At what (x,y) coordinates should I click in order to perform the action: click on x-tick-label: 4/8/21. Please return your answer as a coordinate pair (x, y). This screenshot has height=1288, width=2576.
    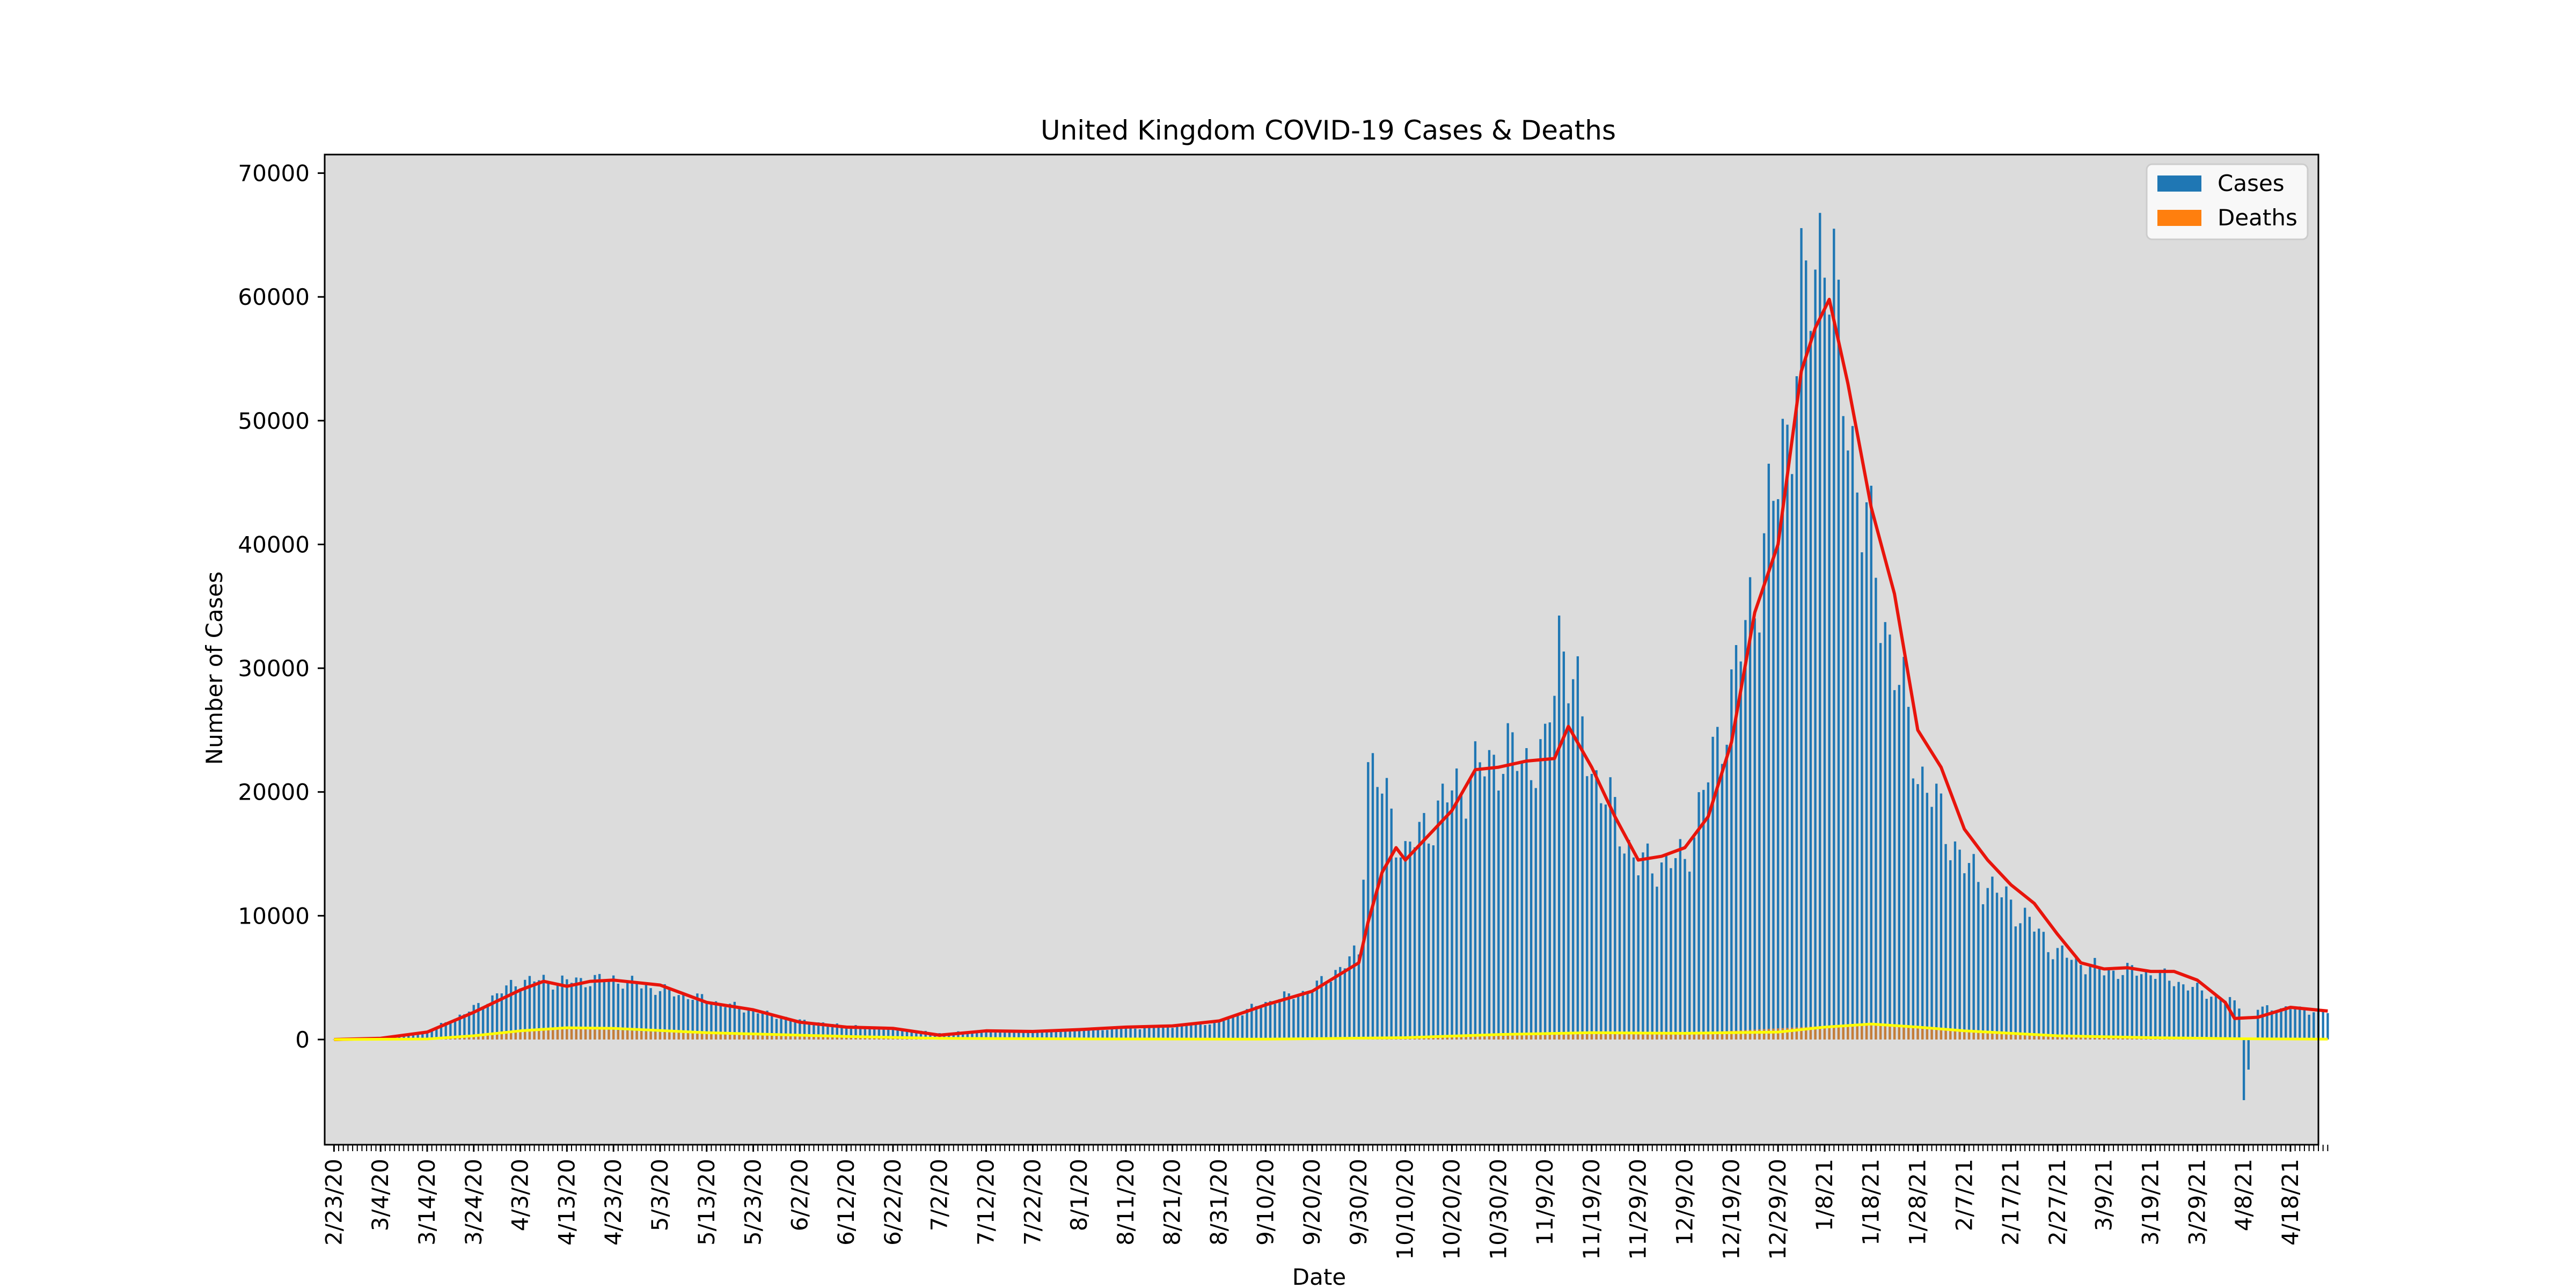
    Looking at the image, I should click on (2243, 1195).